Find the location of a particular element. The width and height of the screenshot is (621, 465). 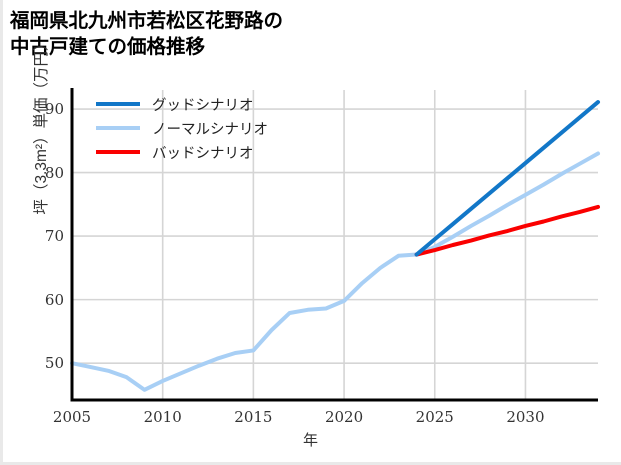

x-axis-tick-label: 2005 is located at coordinates (72, 417).